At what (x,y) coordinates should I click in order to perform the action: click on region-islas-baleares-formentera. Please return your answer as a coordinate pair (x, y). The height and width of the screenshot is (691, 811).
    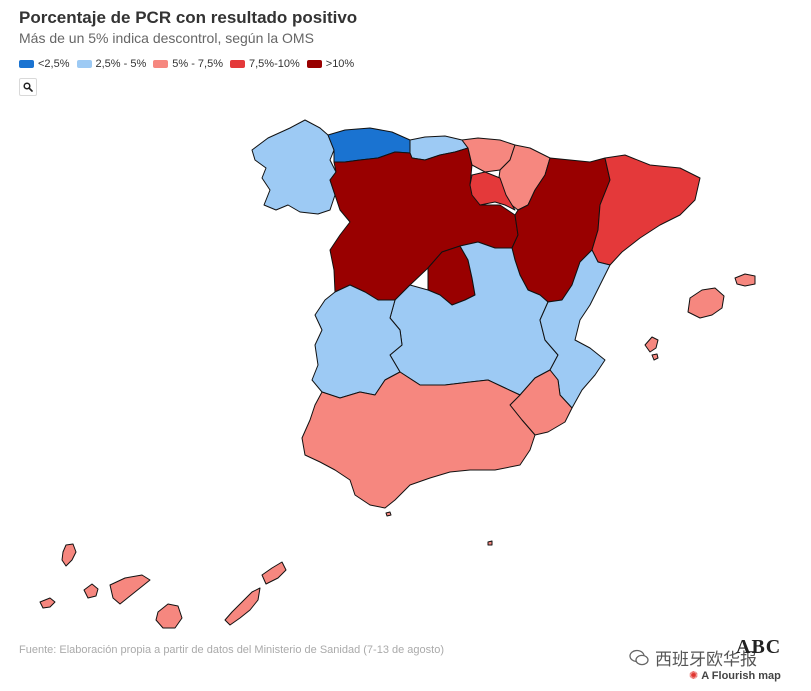
    Looking at the image, I should click on (655, 357).